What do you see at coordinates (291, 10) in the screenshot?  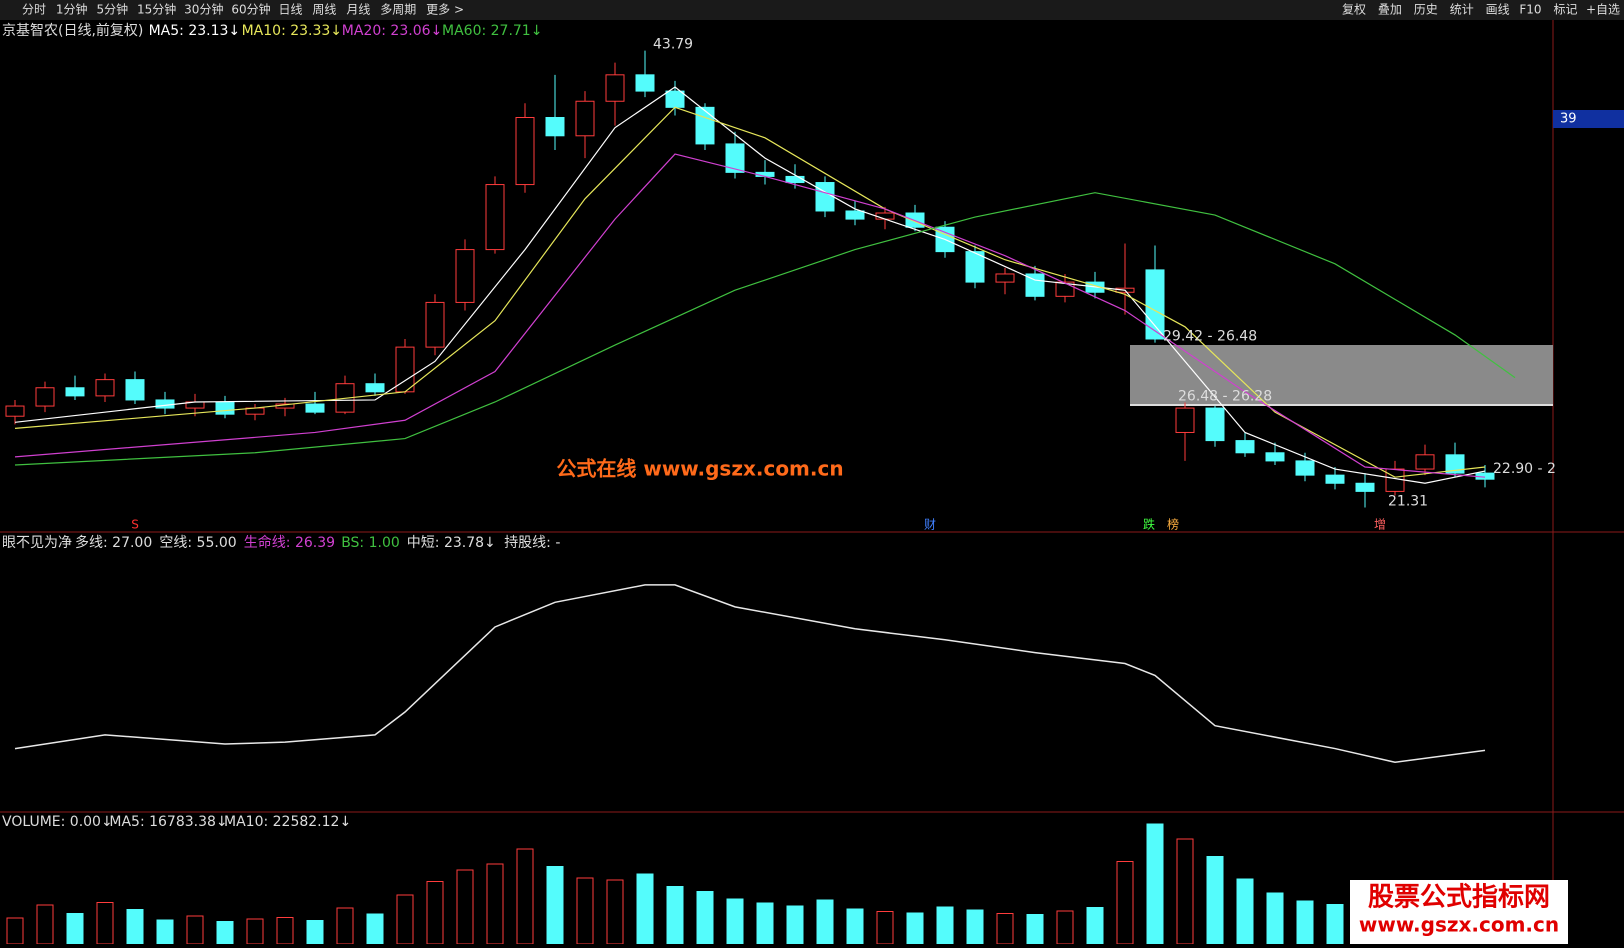 I see `toolbar-tab: 日线` at bounding box center [291, 10].